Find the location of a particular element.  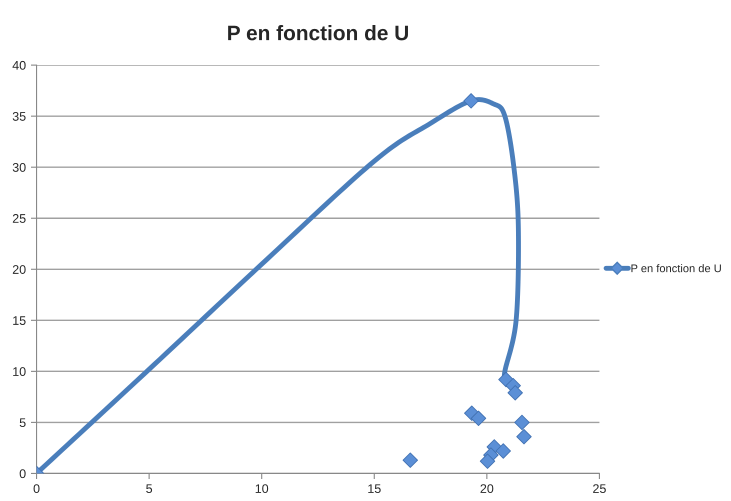

y-tick-label: 20 is located at coordinates (19, 269).